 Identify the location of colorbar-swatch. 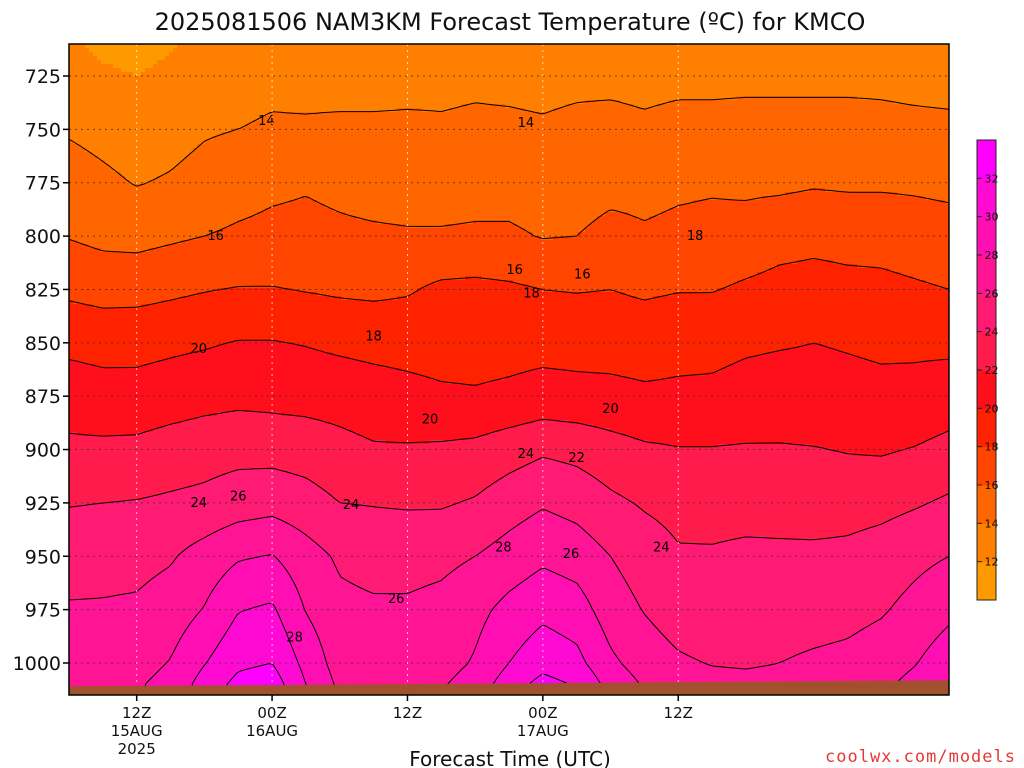
(986, 159).